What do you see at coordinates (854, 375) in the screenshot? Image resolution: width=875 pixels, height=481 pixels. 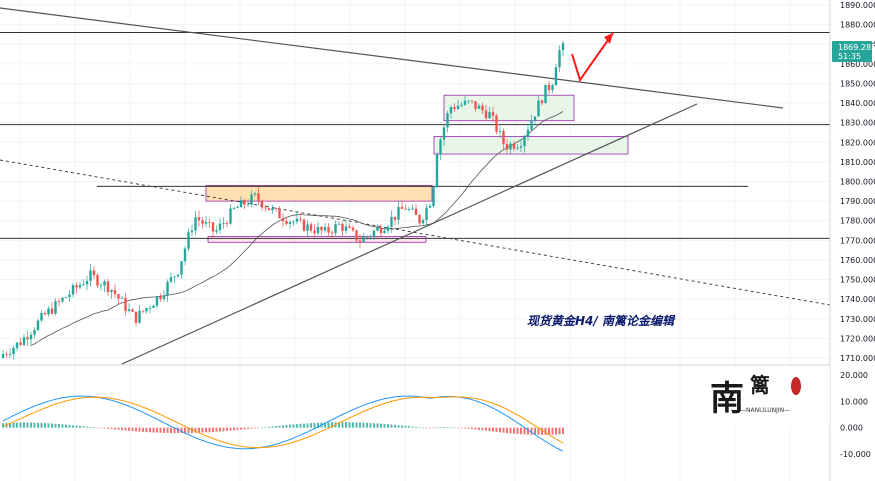 I see `macd-tick-label: 20.000` at bounding box center [854, 375].